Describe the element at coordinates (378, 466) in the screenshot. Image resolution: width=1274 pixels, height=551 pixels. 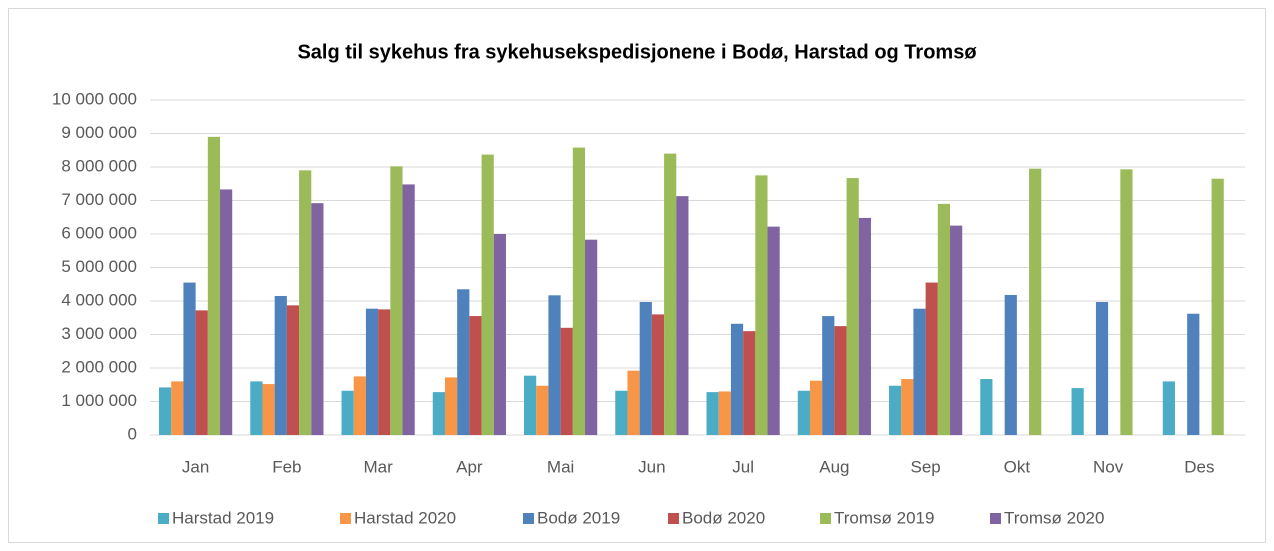
I see `x-tick-label: Mar` at that location.